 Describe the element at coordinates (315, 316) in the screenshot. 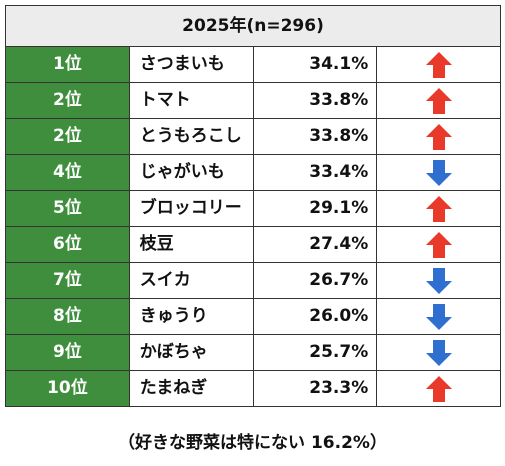

I see `percent-cell: 26.0%` at that location.